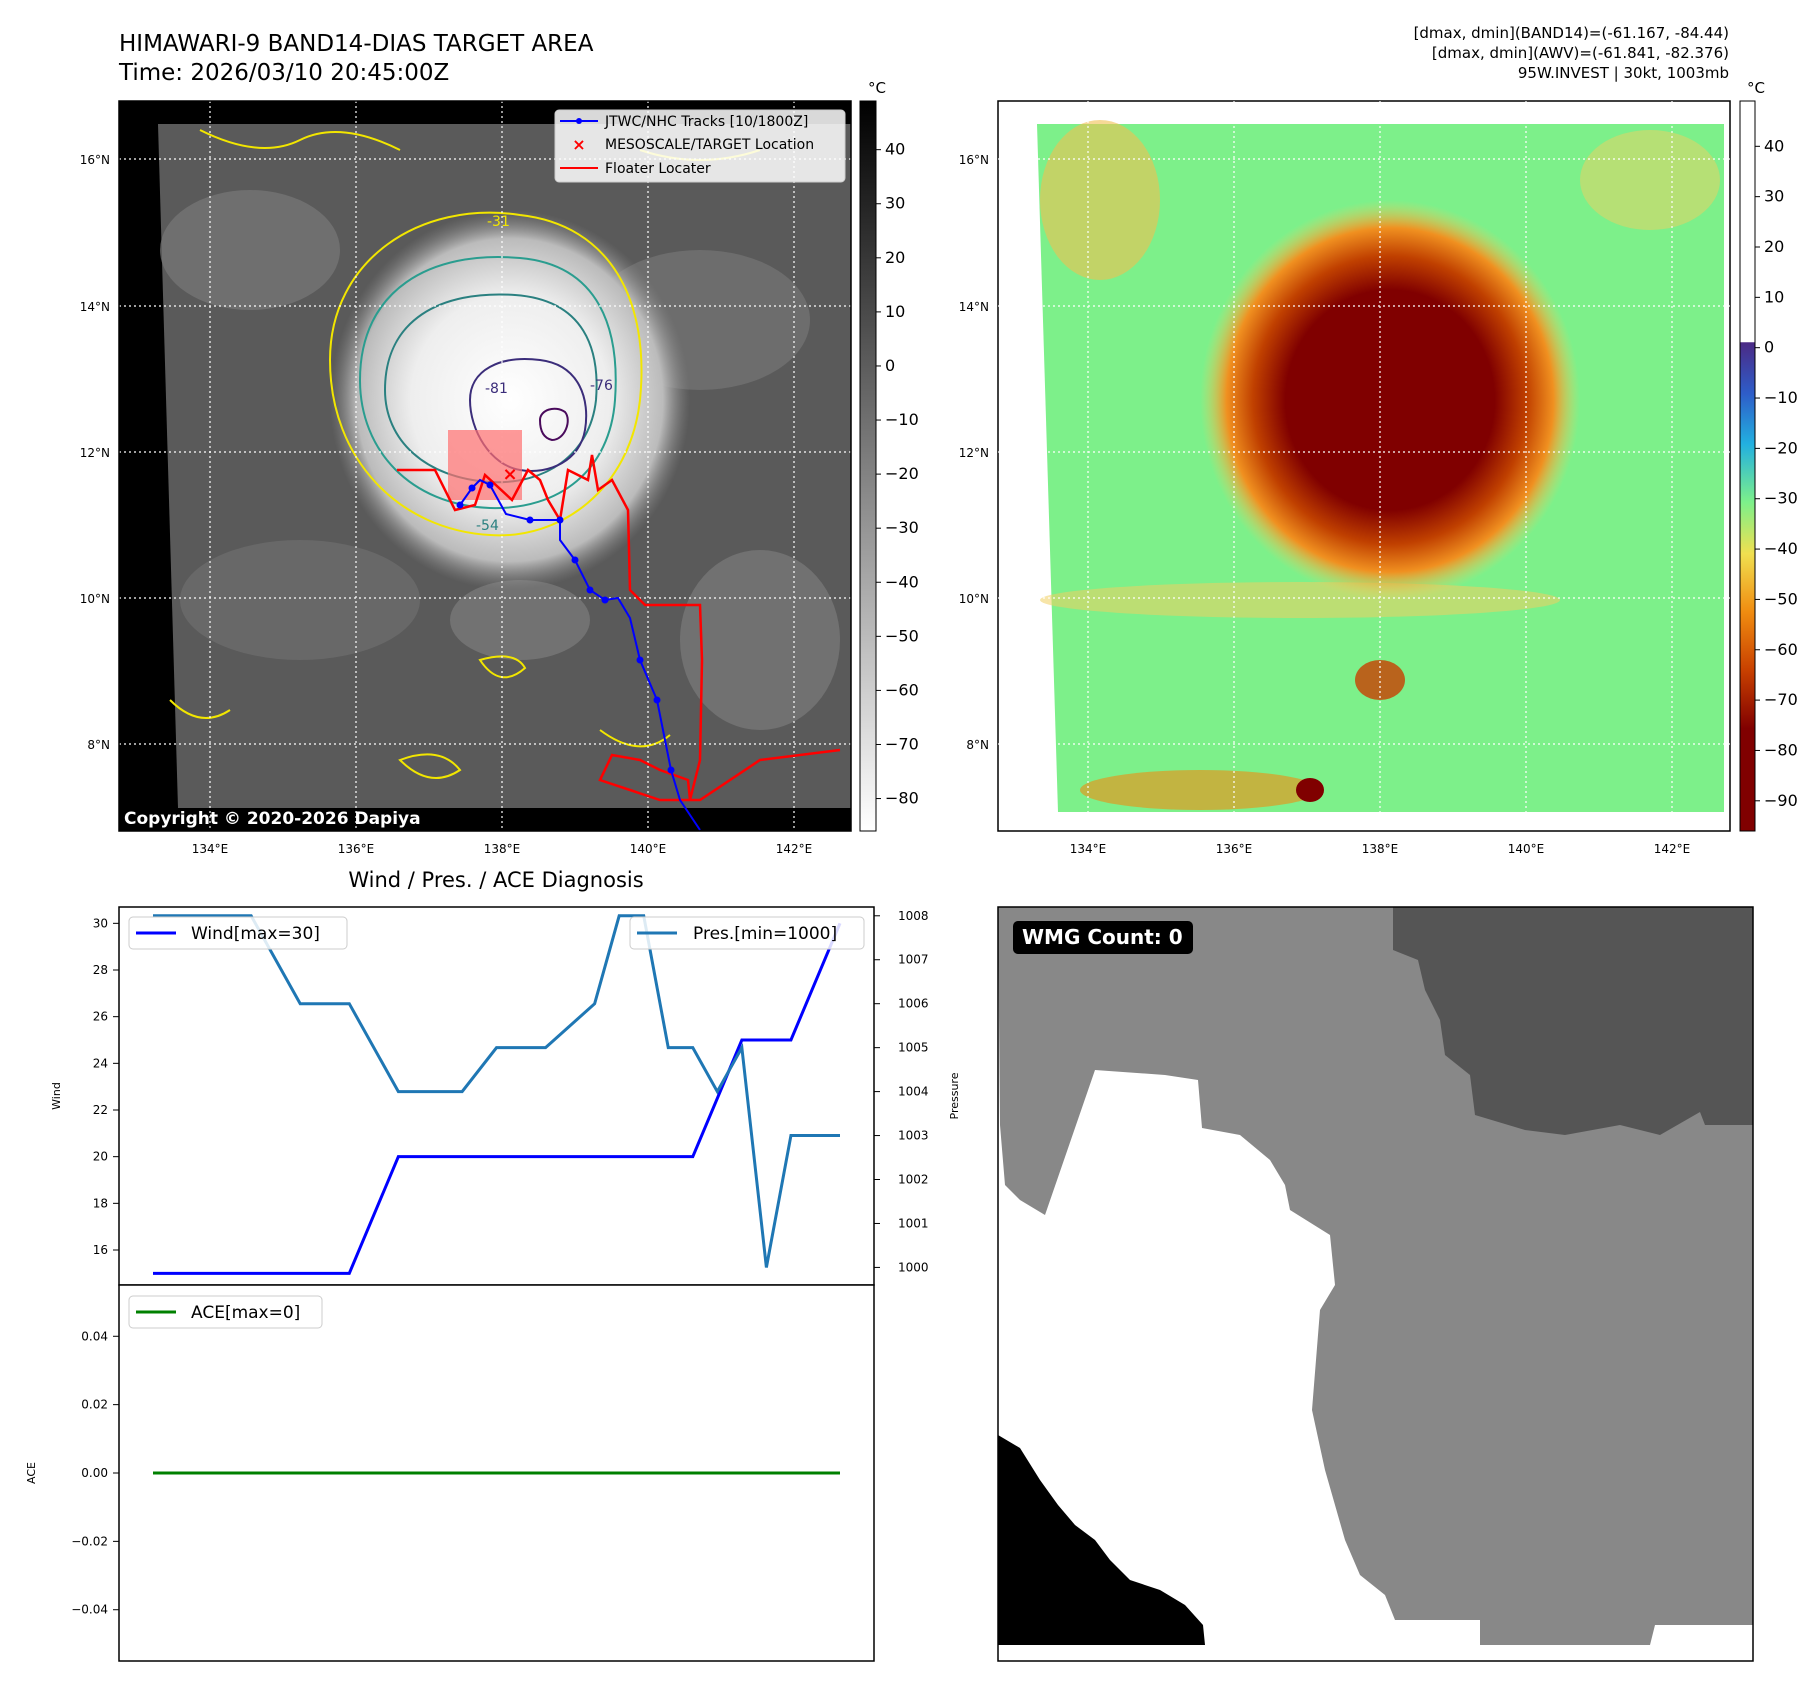 Image resolution: width=1813 pixels, height=1690 pixels. Describe the element at coordinates (1781, 598) in the screenshot. I see `awv-colorbar-label: −50` at that location.